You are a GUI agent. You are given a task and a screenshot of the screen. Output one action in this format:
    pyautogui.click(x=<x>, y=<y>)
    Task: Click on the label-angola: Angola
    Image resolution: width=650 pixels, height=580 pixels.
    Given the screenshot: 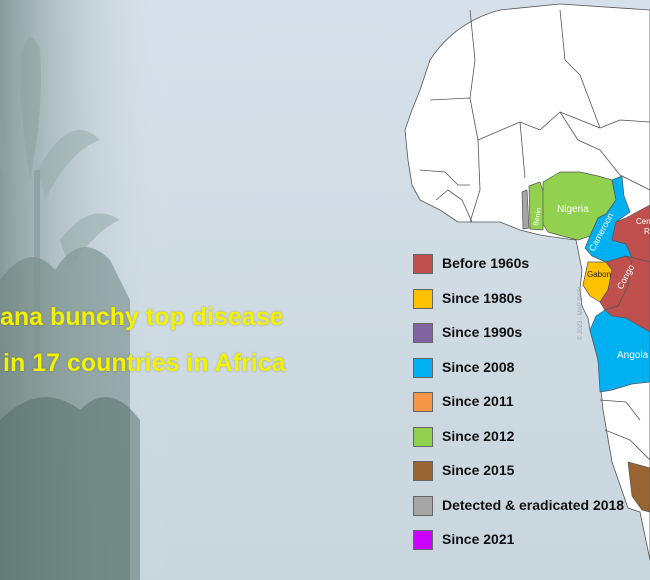 What is the action you would take?
    pyautogui.click(x=633, y=355)
    